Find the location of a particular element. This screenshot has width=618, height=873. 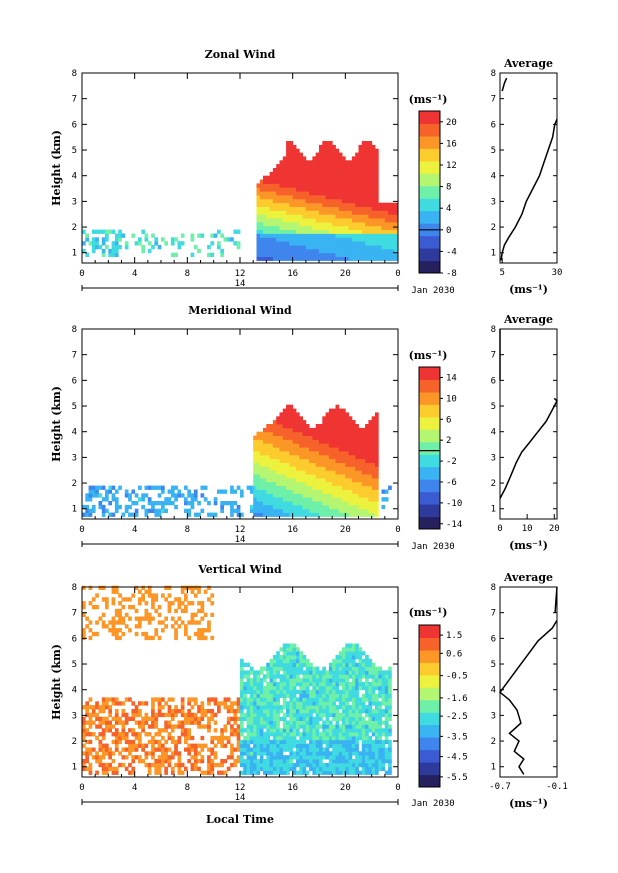

colorbar-step is located at coordinates (429, 255).